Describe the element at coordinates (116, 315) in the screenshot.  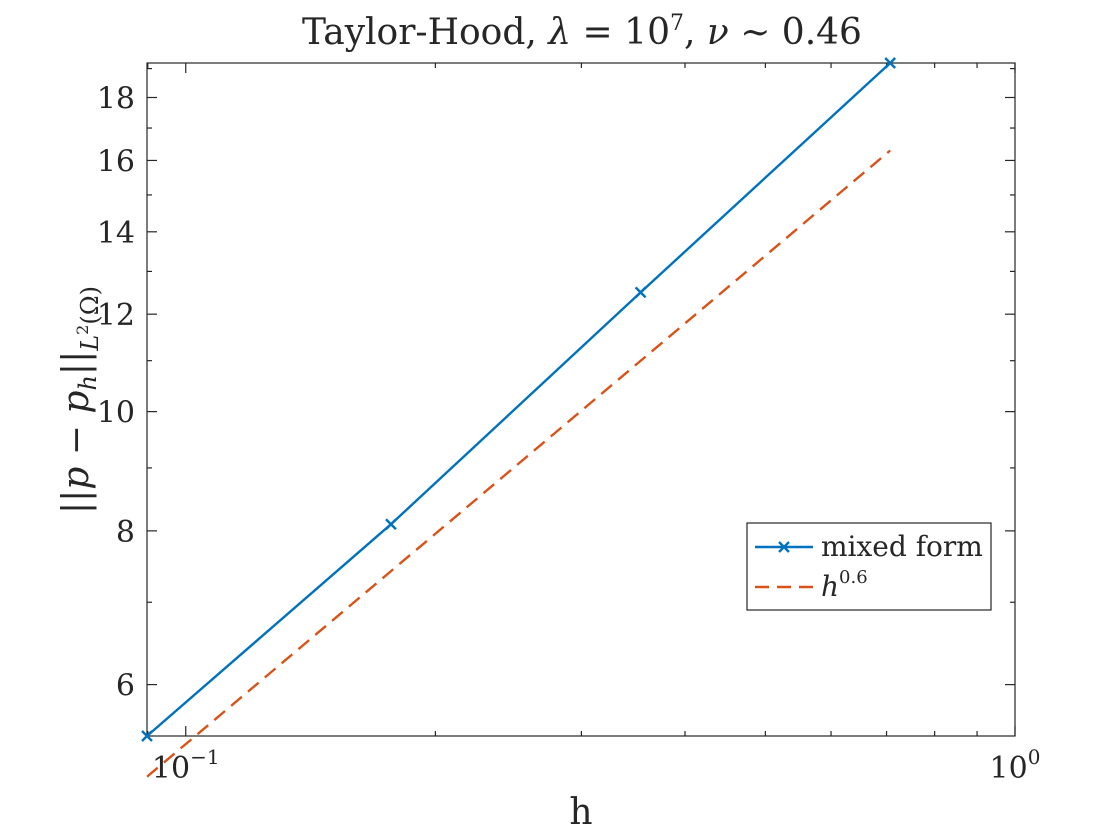
I see `y-tick-label: 12` at that location.